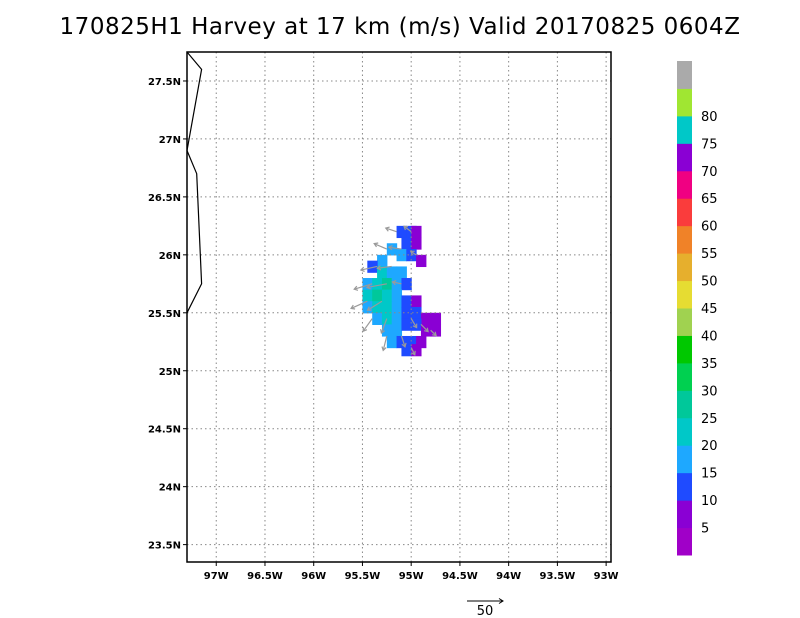 The width and height of the screenshot is (800, 618). What do you see at coordinates (485, 611) in the screenshot?
I see `reference-vector-label: 50` at bounding box center [485, 611].